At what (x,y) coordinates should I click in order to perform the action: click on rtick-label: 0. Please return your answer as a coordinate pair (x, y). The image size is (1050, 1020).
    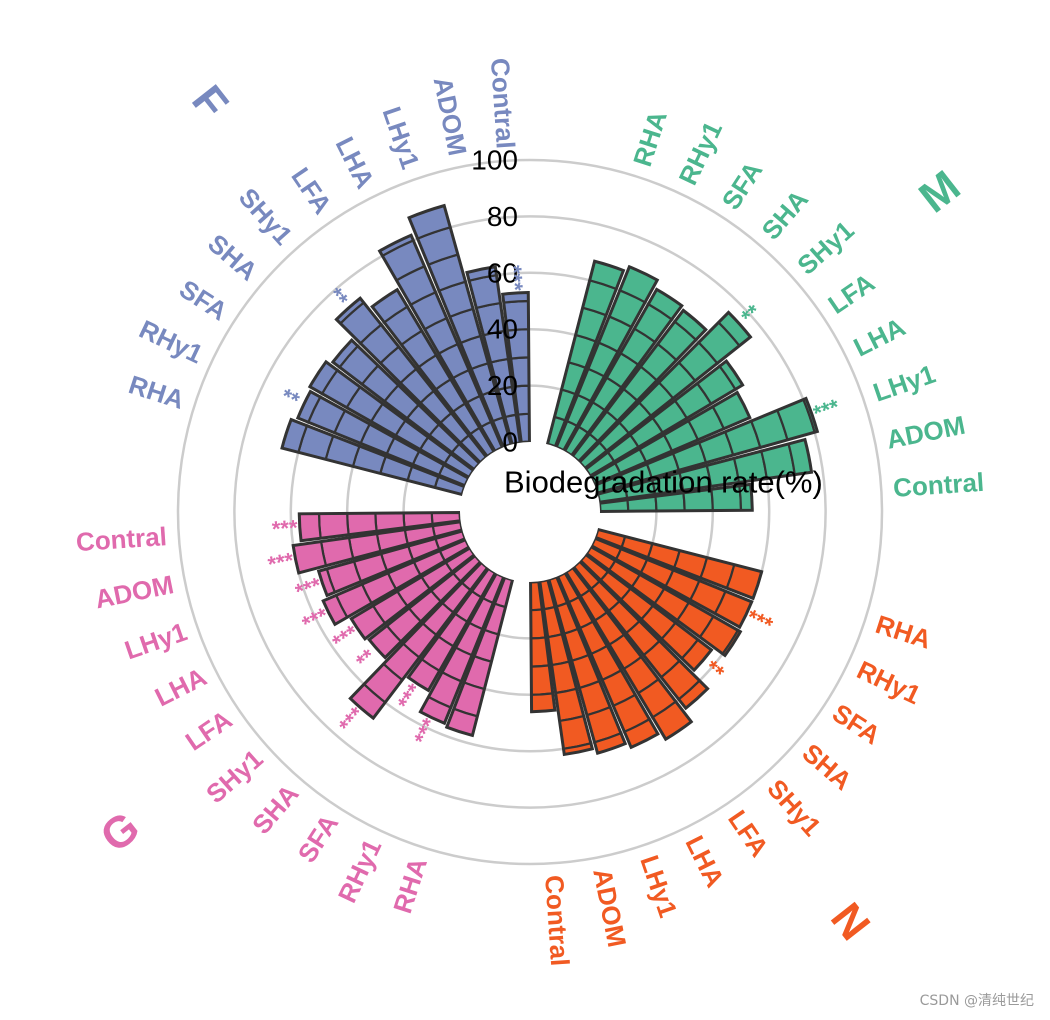
    Looking at the image, I should click on (510, 442).